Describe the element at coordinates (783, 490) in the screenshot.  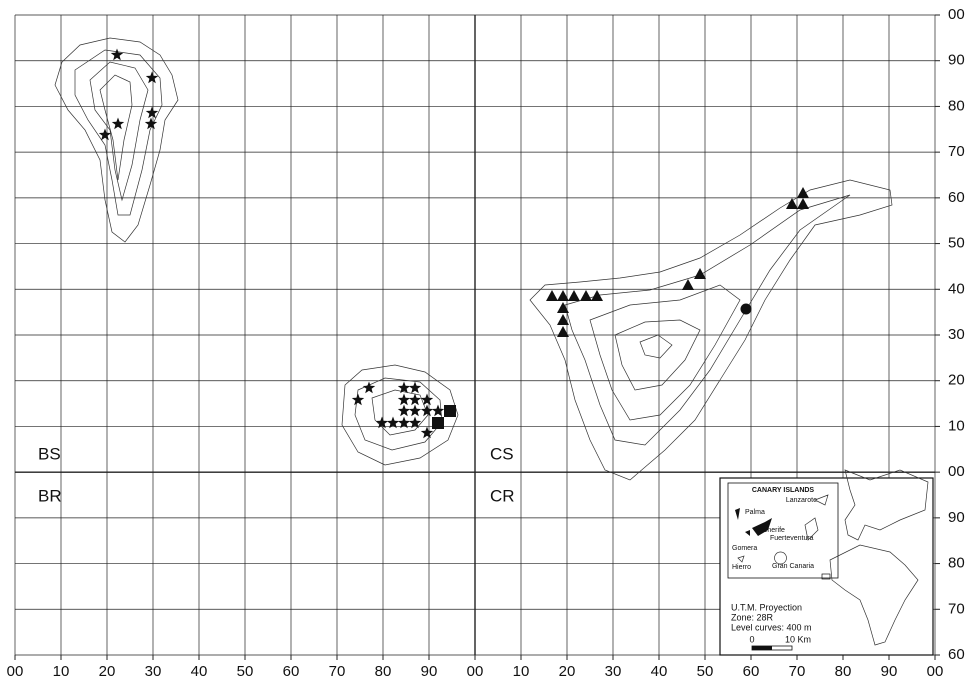
I see `inset-title: CANARY ISLANDS` at that location.